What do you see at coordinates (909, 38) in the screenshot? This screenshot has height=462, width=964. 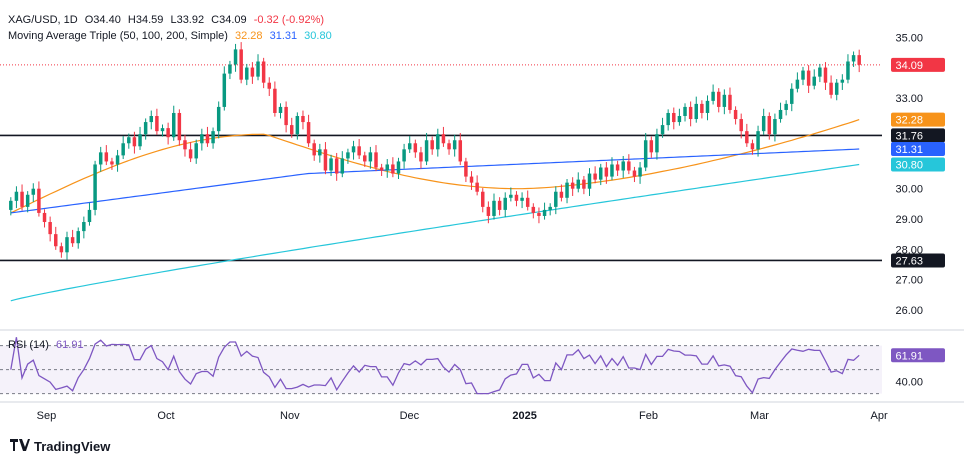 I see `y-tick-label: 35.00` at bounding box center [909, 38].